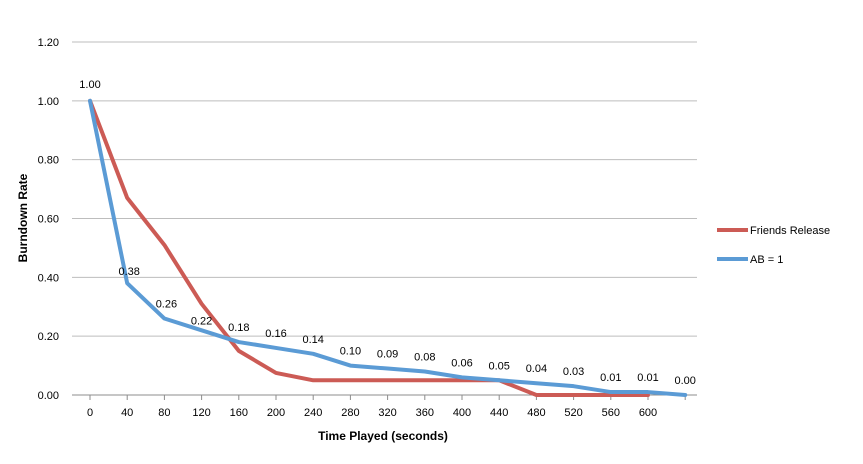 This screenshot has width=863, height=464. I want to click on x-tick-label: 560, so click(611, 413).